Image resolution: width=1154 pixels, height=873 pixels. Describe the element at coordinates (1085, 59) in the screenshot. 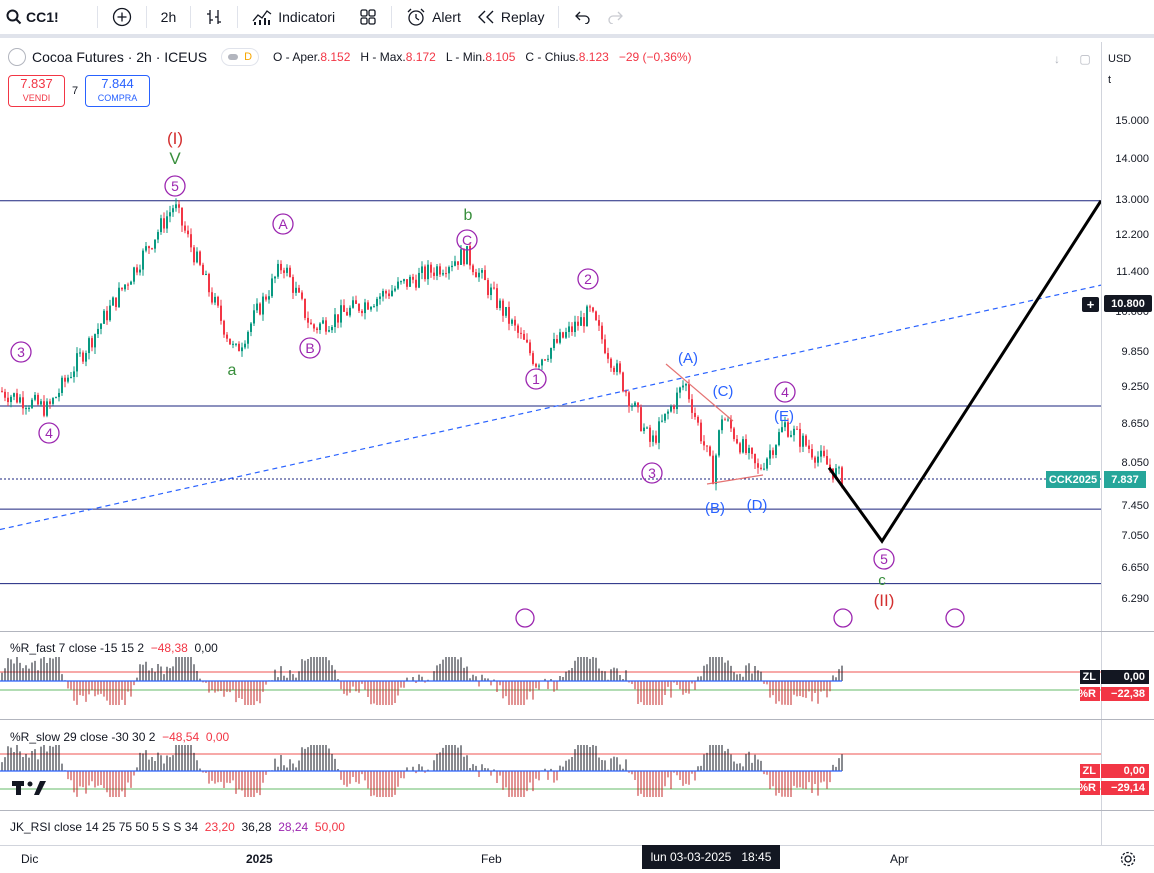

I see `maximize-icon: ▢` at that location.